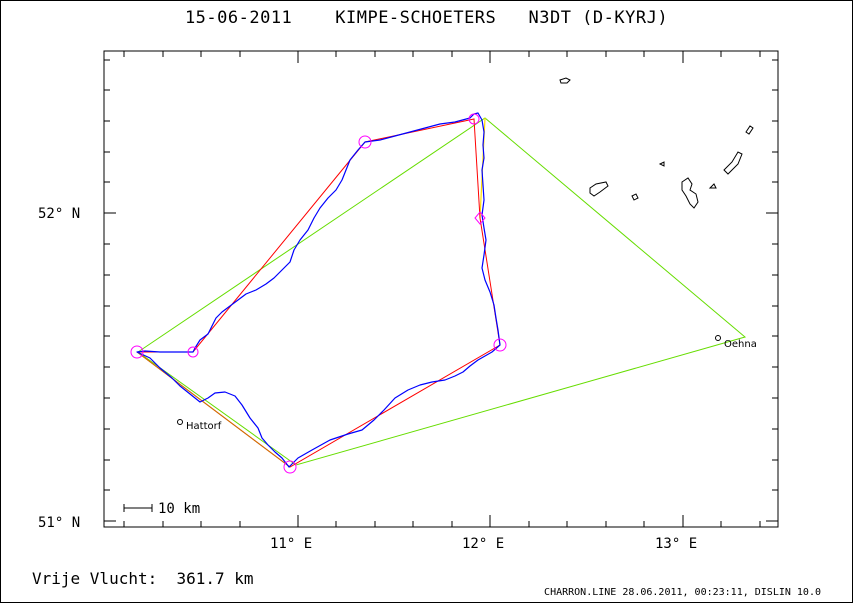  What do you see at coordinates (138, 508) in the screenshot?
I see `scale-bar` at bounding box center [138, 508].